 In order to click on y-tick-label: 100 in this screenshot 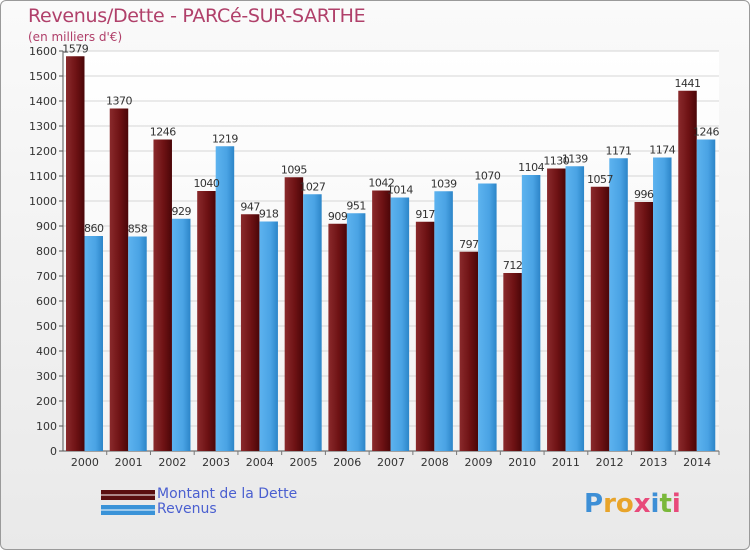, I will do `click(46, 426)`.